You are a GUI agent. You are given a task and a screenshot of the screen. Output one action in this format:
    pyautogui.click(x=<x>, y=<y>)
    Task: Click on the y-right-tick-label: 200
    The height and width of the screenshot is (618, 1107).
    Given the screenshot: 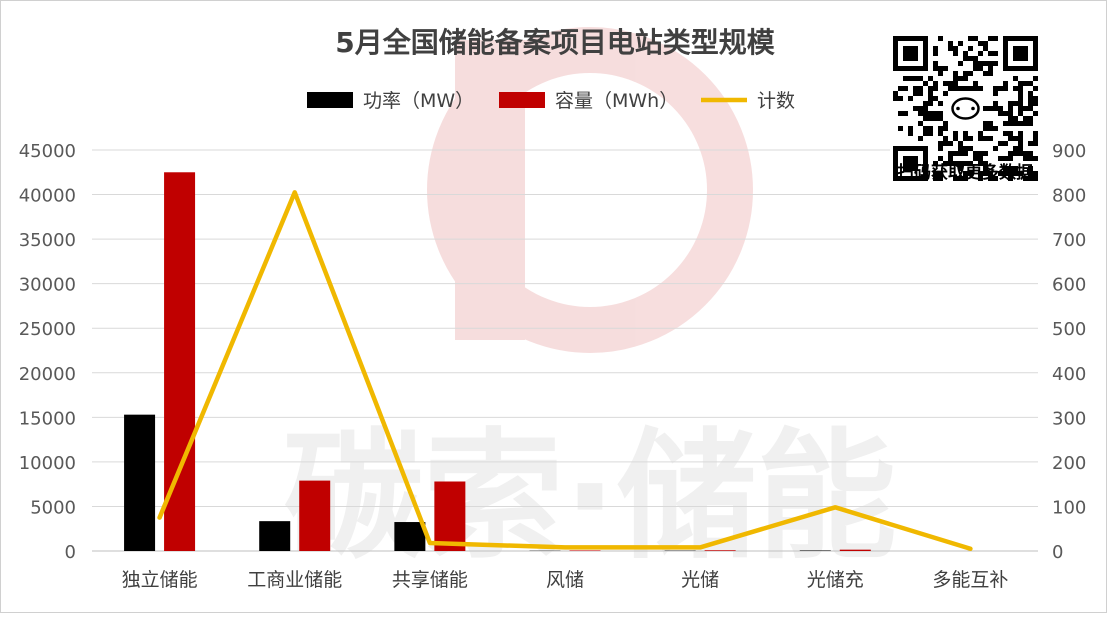 What is the action you would take?
    pyautogui.click(x=1069, y=463)
    